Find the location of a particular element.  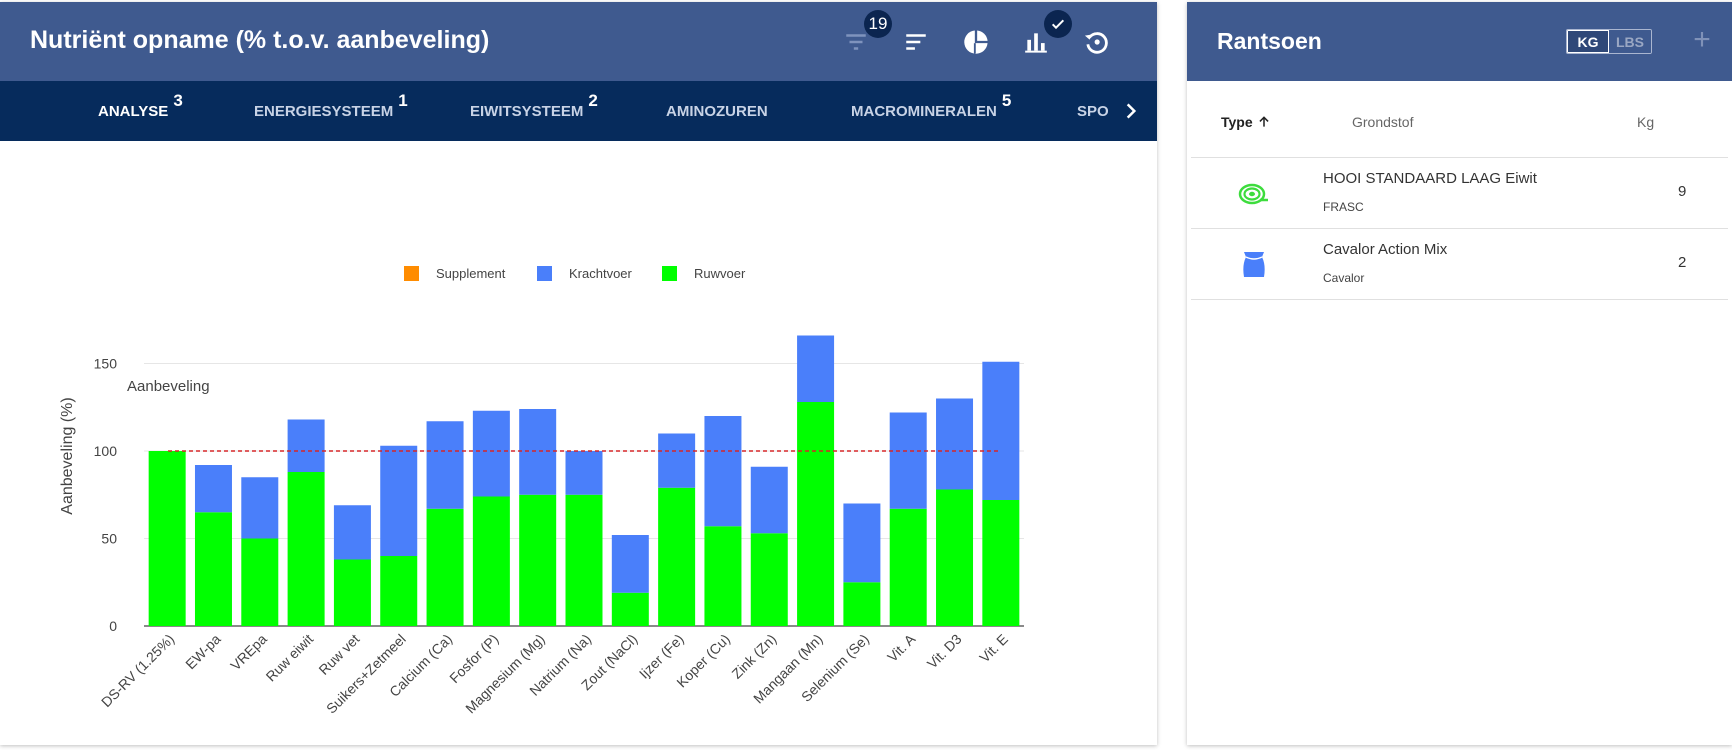

tab-eiwitsysteem: EIWITSYSTEEM 2 is located at coordinates (534, 111).